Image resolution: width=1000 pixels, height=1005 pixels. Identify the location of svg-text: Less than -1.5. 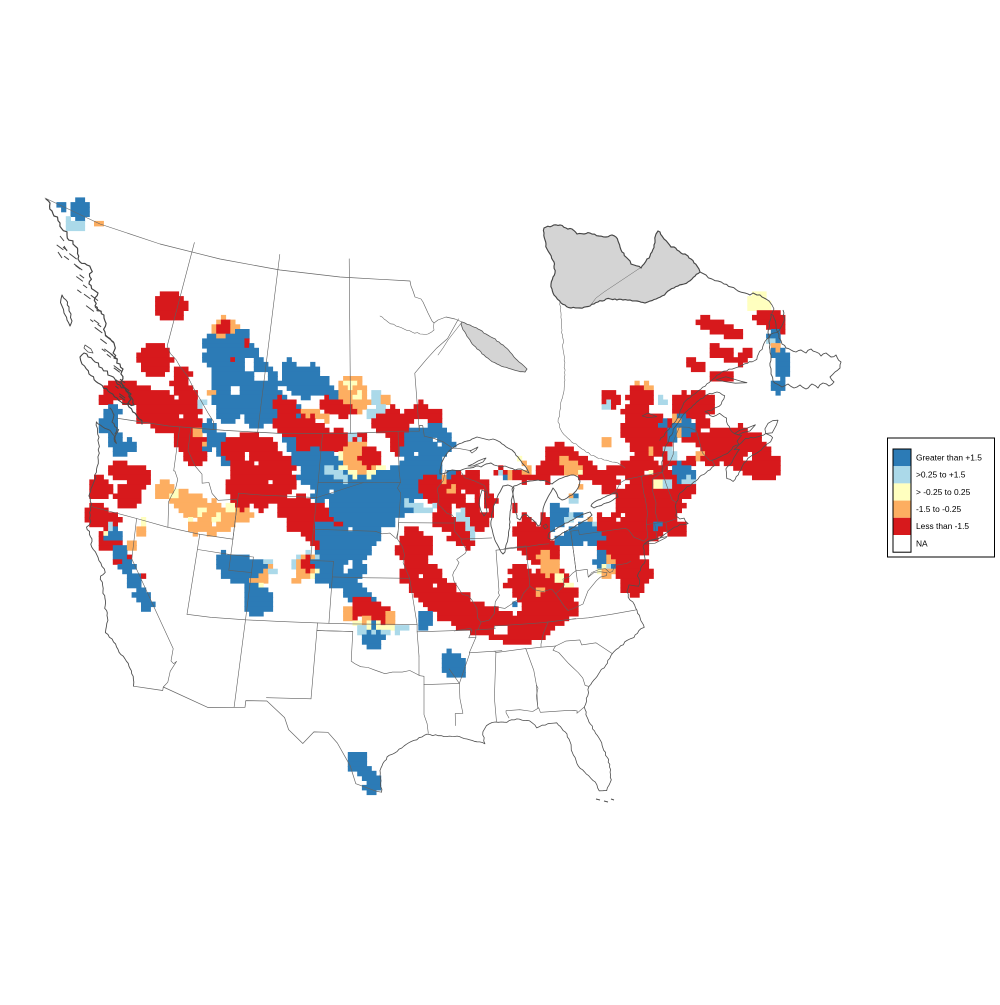
(942, 526).